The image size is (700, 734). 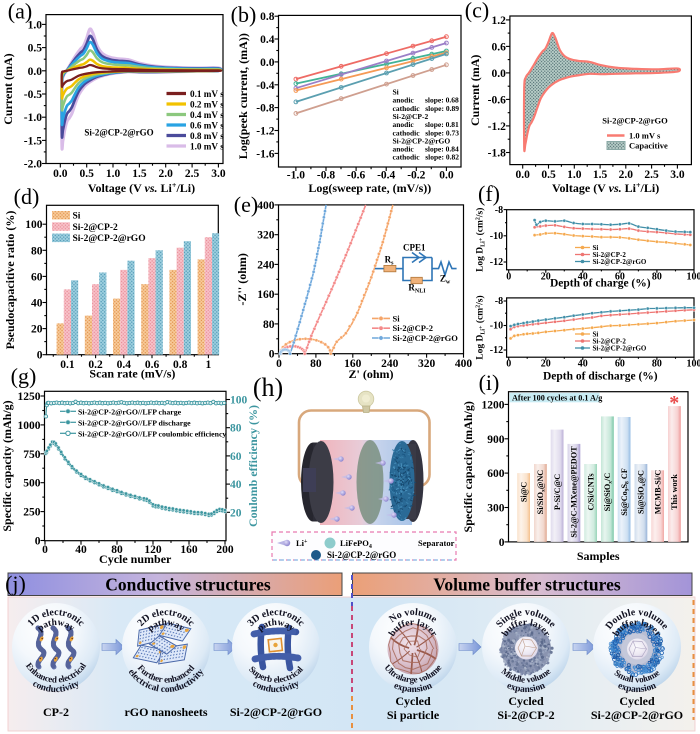 What do you see at coordinates (526, 701) in the screenshot?
I see `svg-text: Cycled` at bounding box center [526, 701].